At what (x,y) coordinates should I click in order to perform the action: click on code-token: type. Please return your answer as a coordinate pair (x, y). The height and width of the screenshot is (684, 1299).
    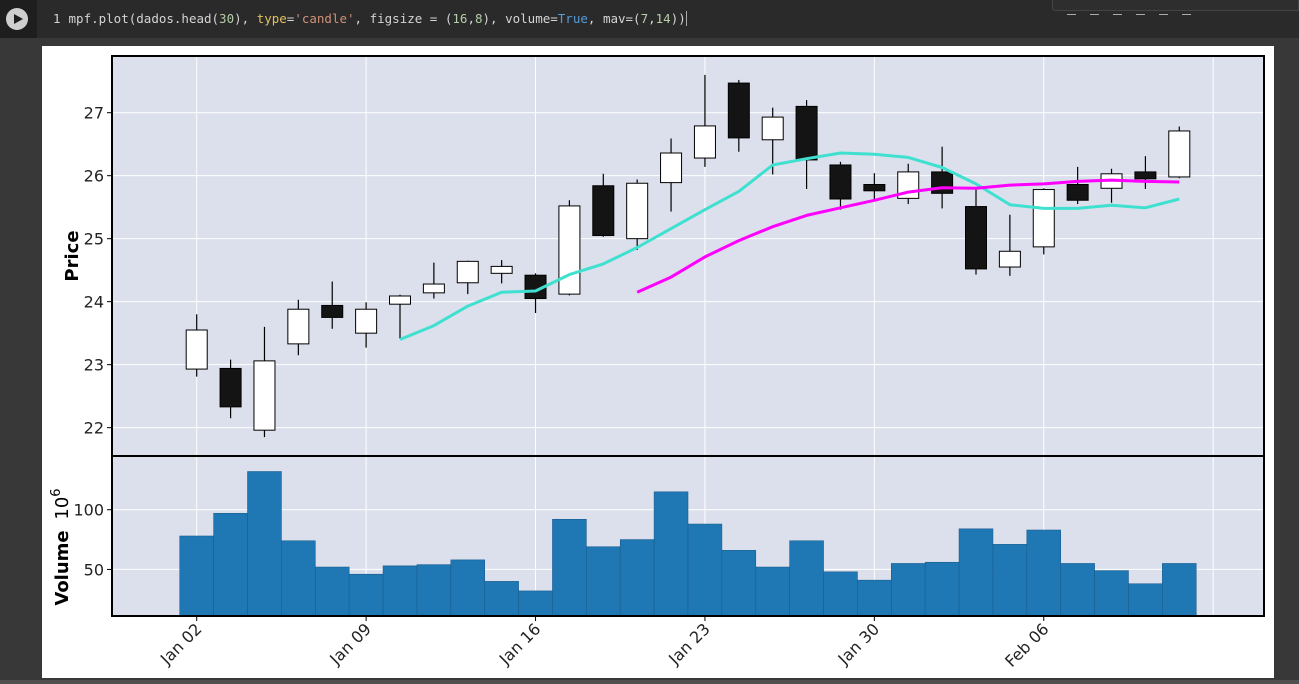
    Looking at the image, I should click on (271, 18).